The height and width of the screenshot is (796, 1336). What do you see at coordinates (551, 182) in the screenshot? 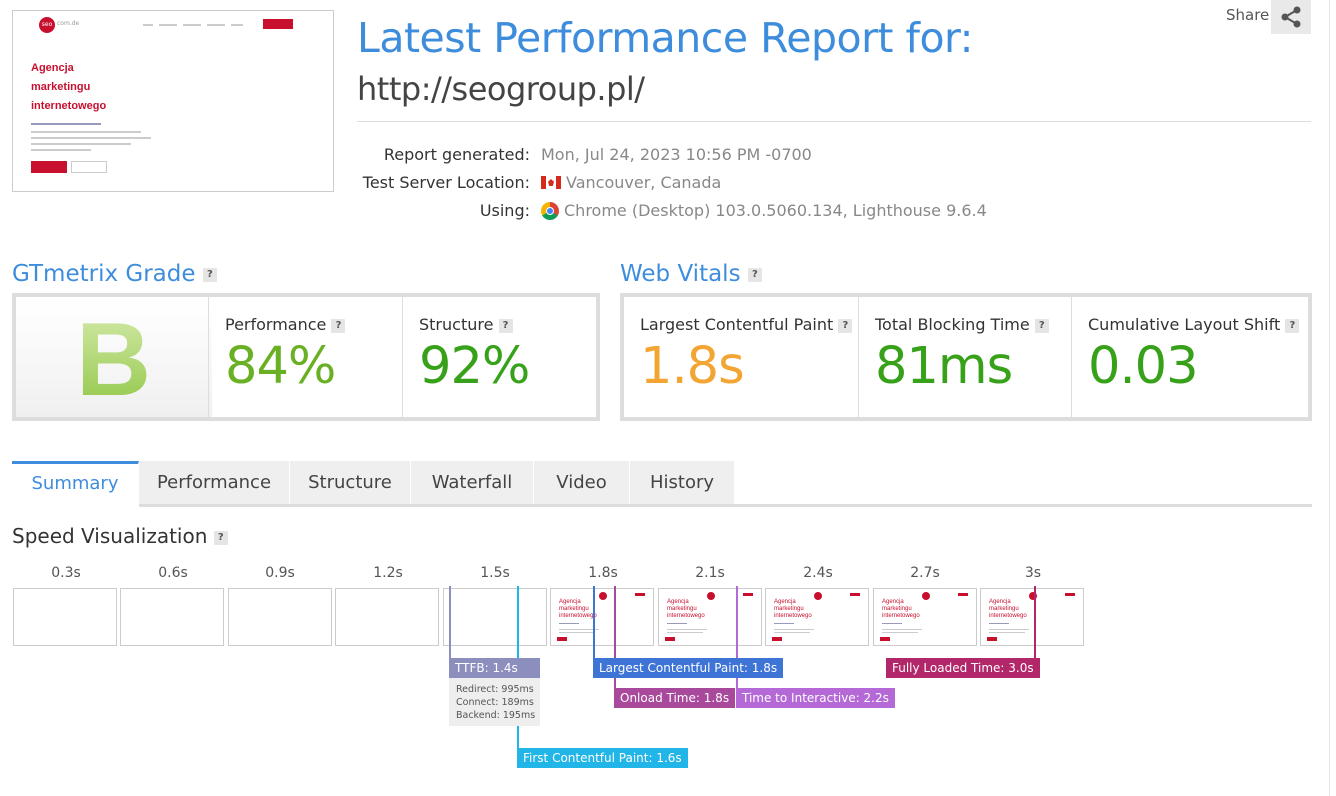
I see `canada-flag-icon` at bounding box center [551, 182].